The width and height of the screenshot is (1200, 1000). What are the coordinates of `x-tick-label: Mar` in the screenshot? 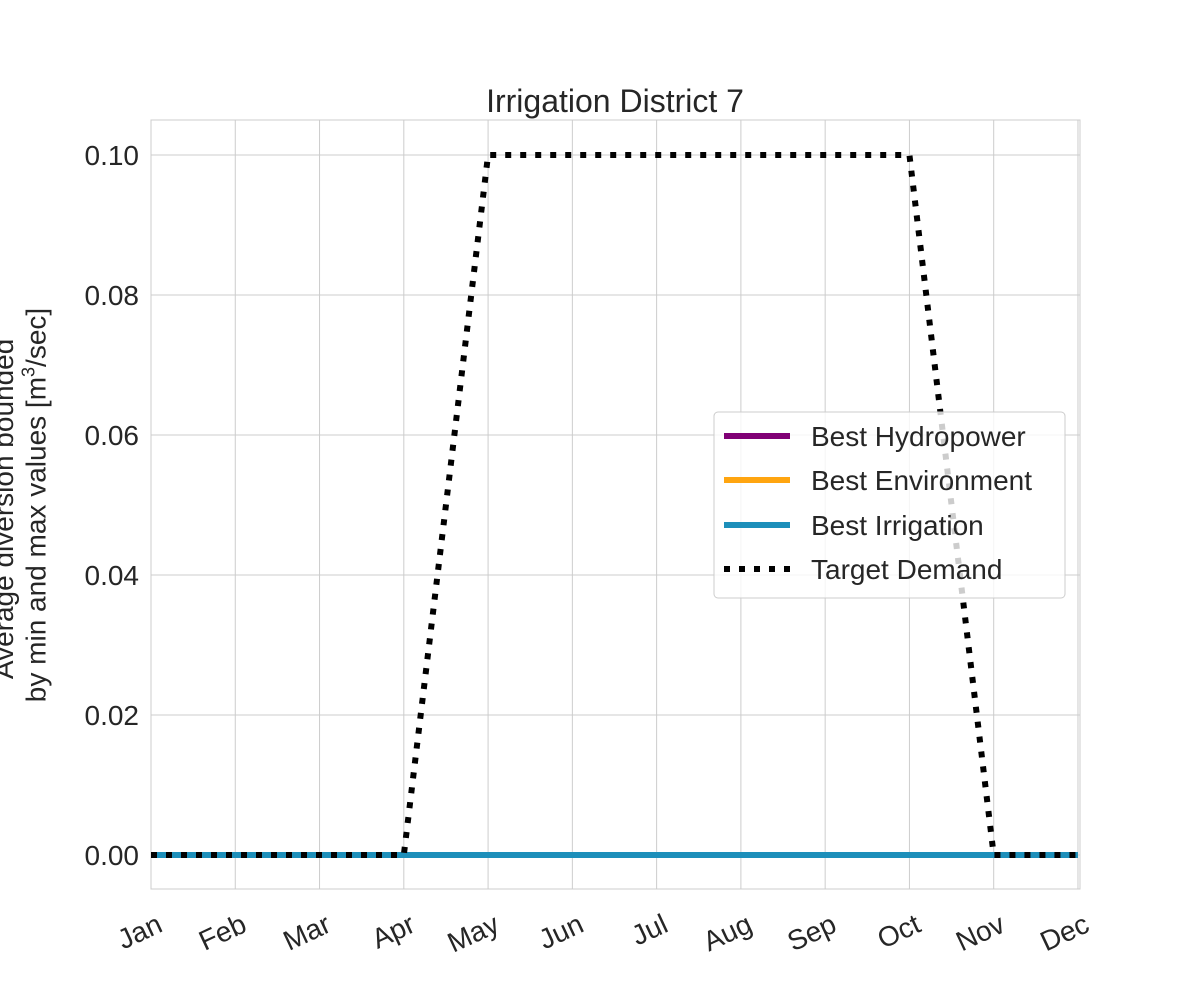 It's located at (306, 932).